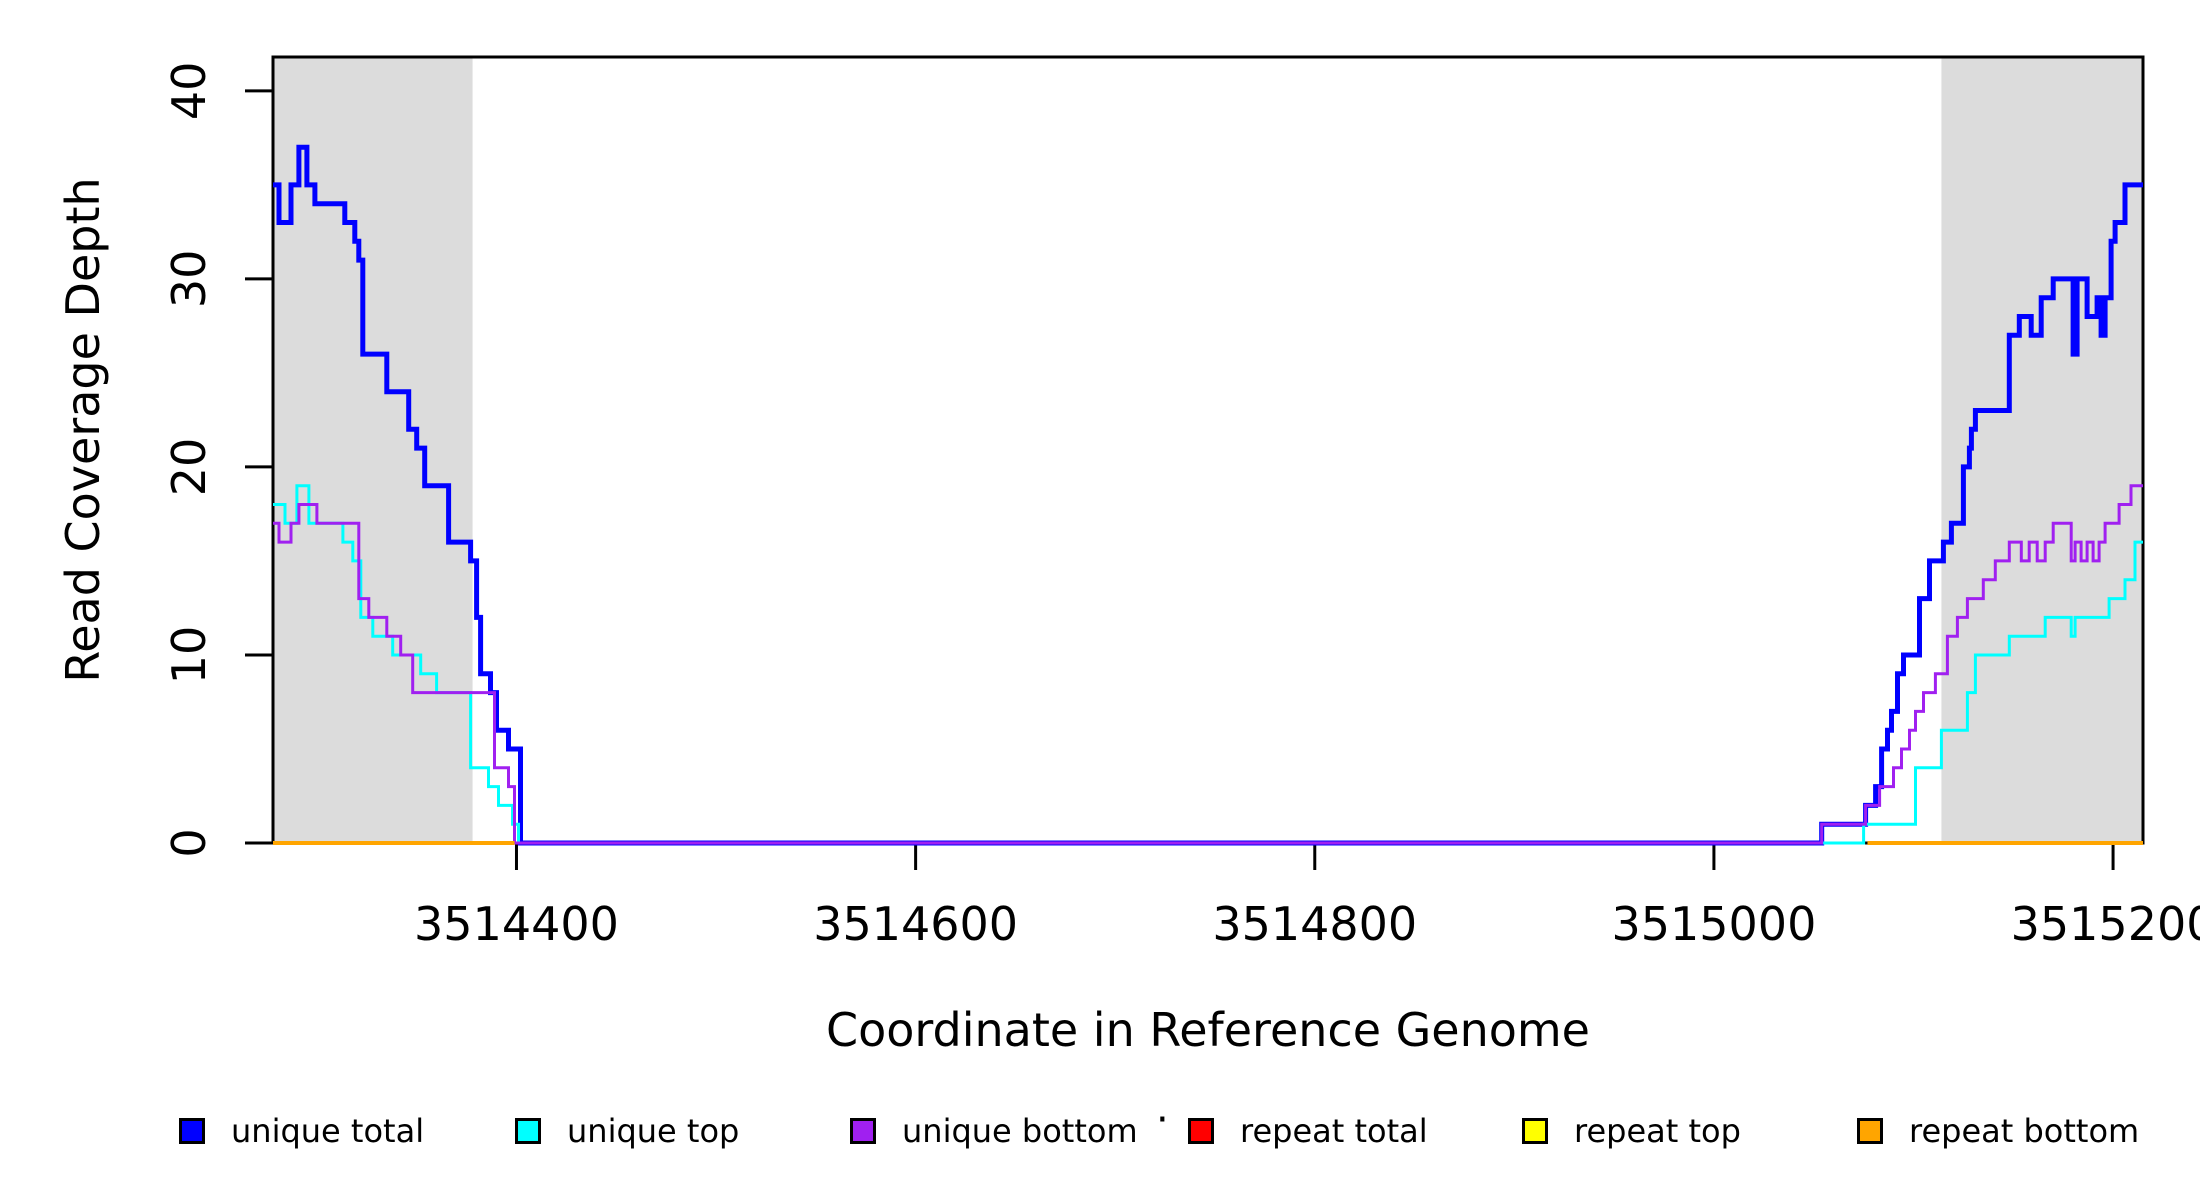 Image resolution: width=2200 pixels, height=1200 pixels. I want to click on legend-item-repeat-top: repeat top, so click(1631, 1131).